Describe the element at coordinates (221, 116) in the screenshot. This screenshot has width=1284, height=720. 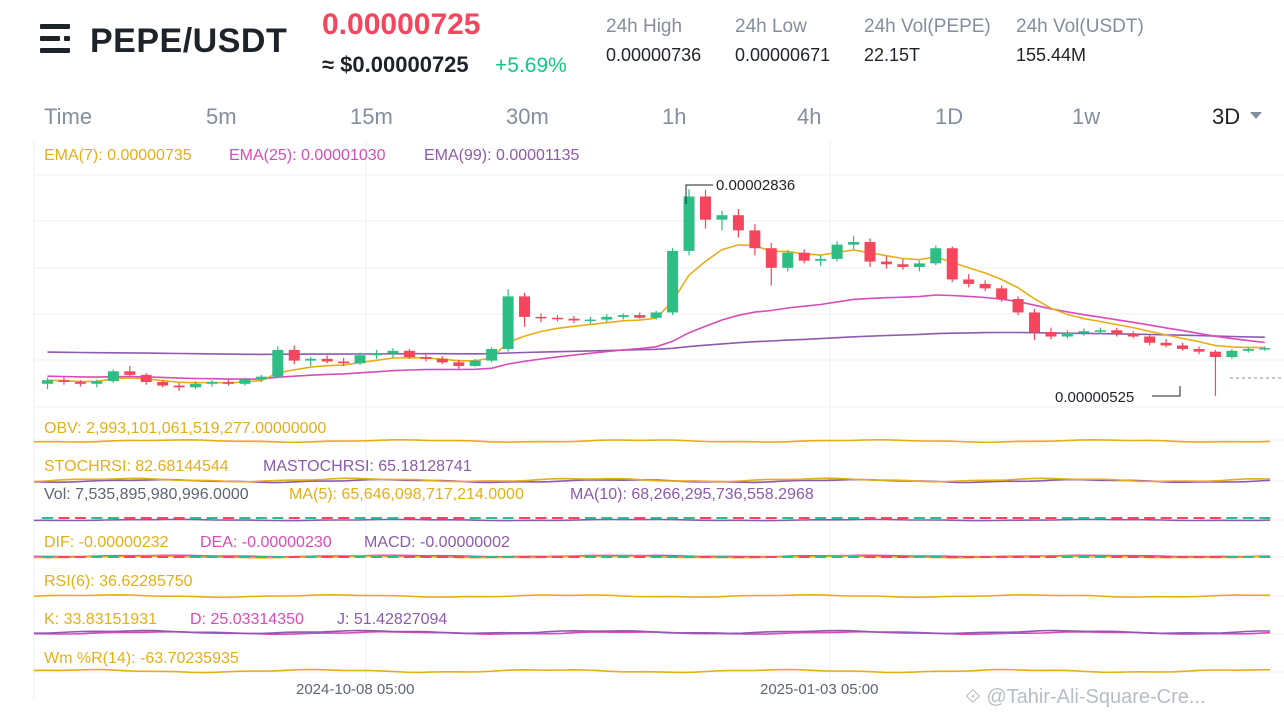
I see `tab-5m: 5m` at that location.